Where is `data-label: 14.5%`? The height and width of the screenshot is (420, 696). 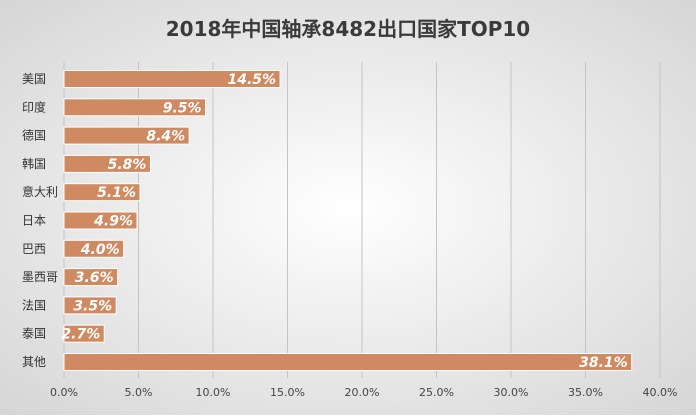
data-label: 14.5% is located at coordinates (251, 80).